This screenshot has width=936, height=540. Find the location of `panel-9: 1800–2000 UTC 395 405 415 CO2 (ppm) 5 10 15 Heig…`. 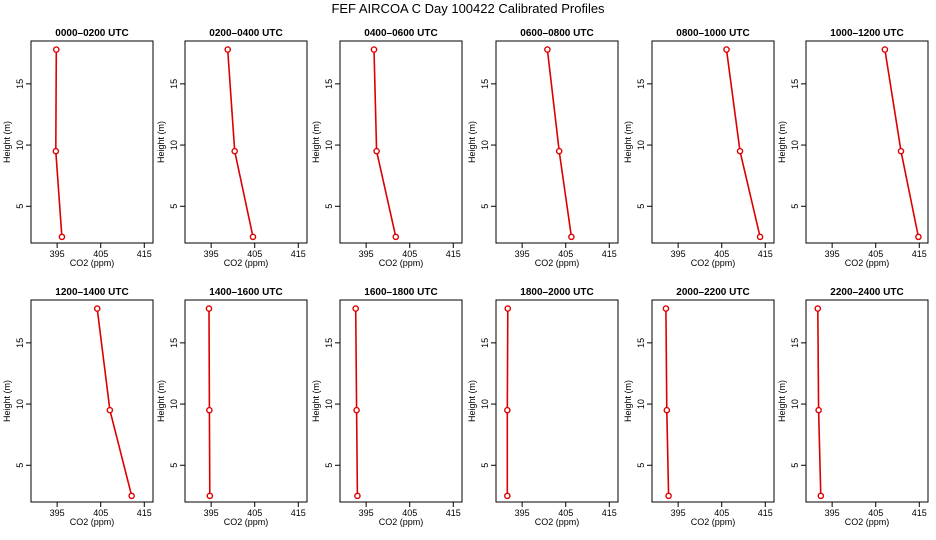

panel-9: 1800–2000 UTC 395 405 415 CO2 (ppm) 5 10 15 Heig… is located at coordinates (543, 407).